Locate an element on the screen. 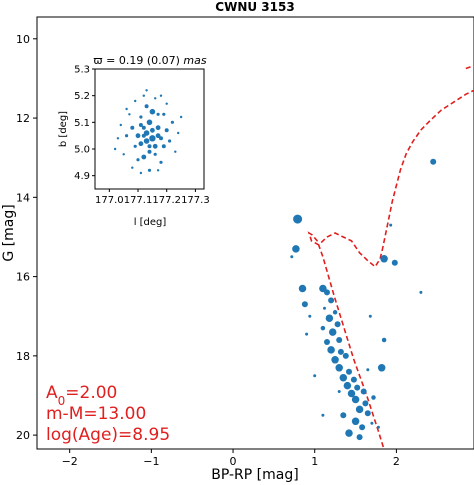  inset-x-label: l [deg] is located at coordinates (150, 222).